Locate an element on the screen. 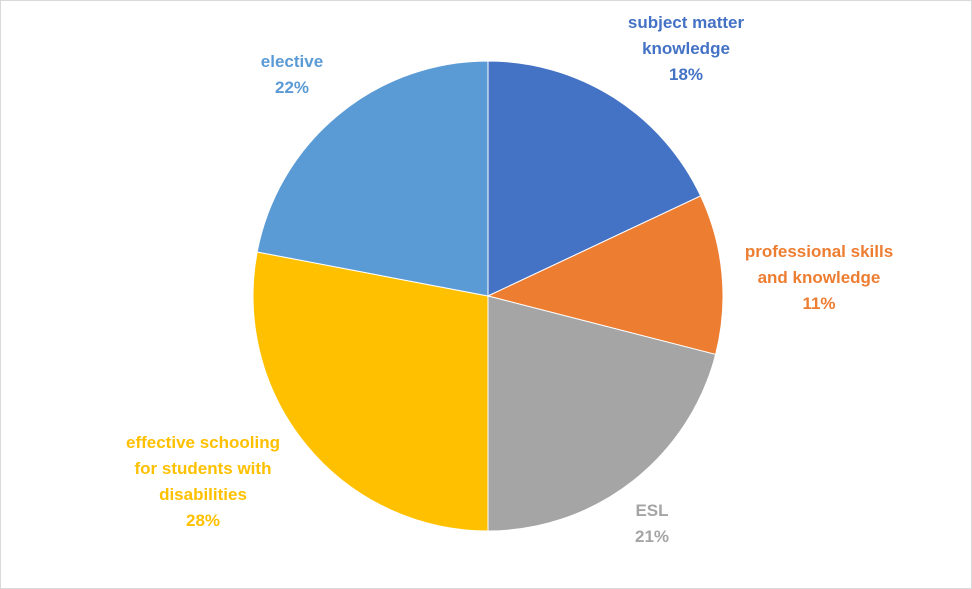  data-label-subject-matter-knowledge: subject matter knowledge 18% is located at coordinates (686, 48).